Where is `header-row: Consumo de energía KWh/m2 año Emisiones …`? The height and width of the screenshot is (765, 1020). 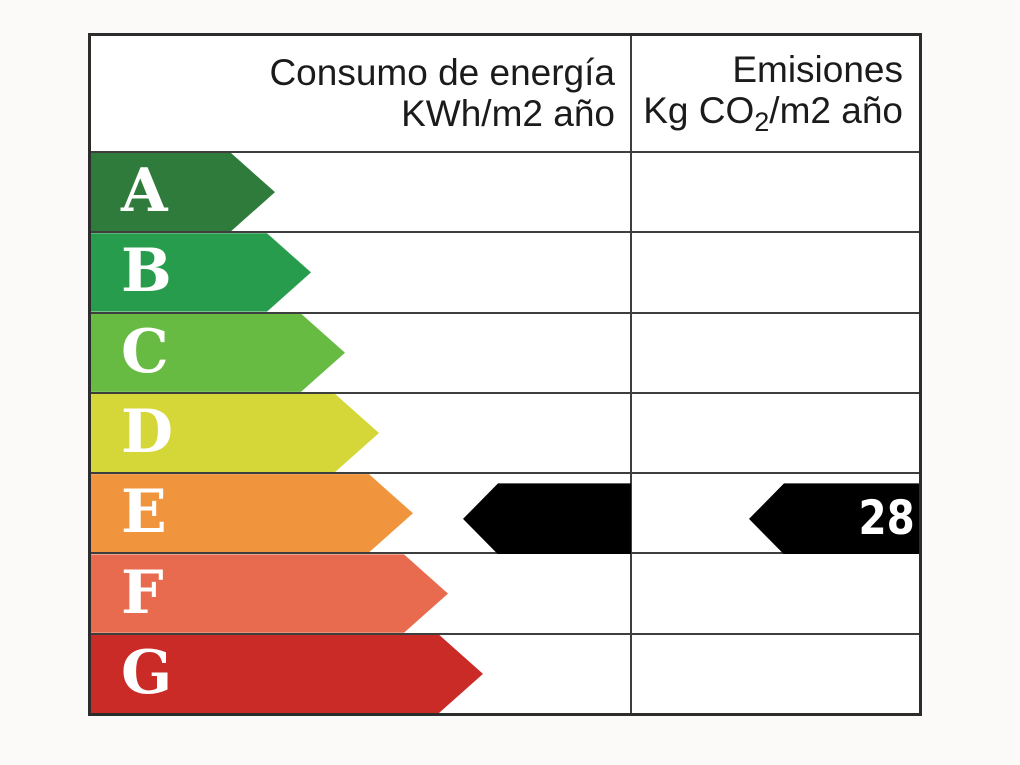
header-row: Consumo de energía KWh/m2 año Emisiones … is located at coordinates (505, 93).